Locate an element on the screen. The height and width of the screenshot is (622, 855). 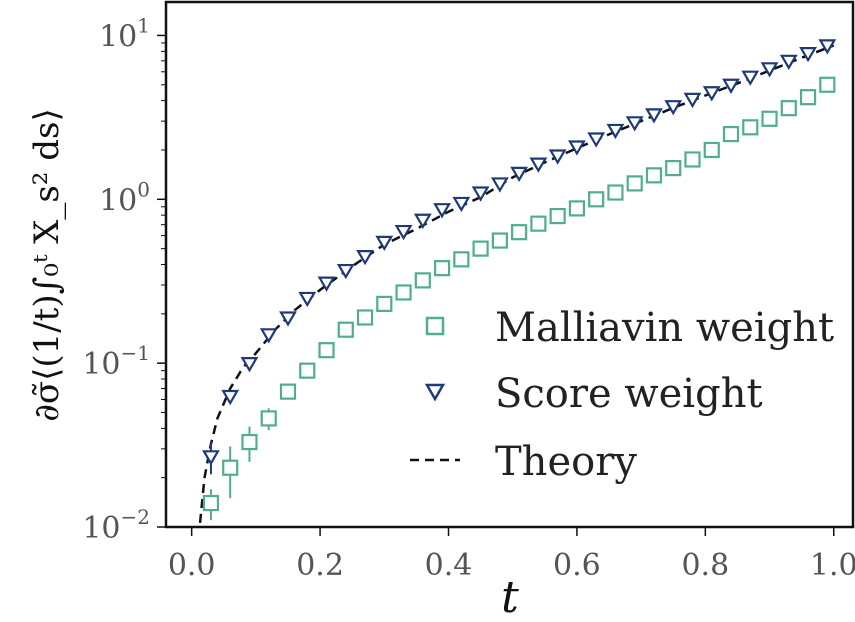
legend: Malliavin weight Score weight Theory is located at coordinates (622, 395).